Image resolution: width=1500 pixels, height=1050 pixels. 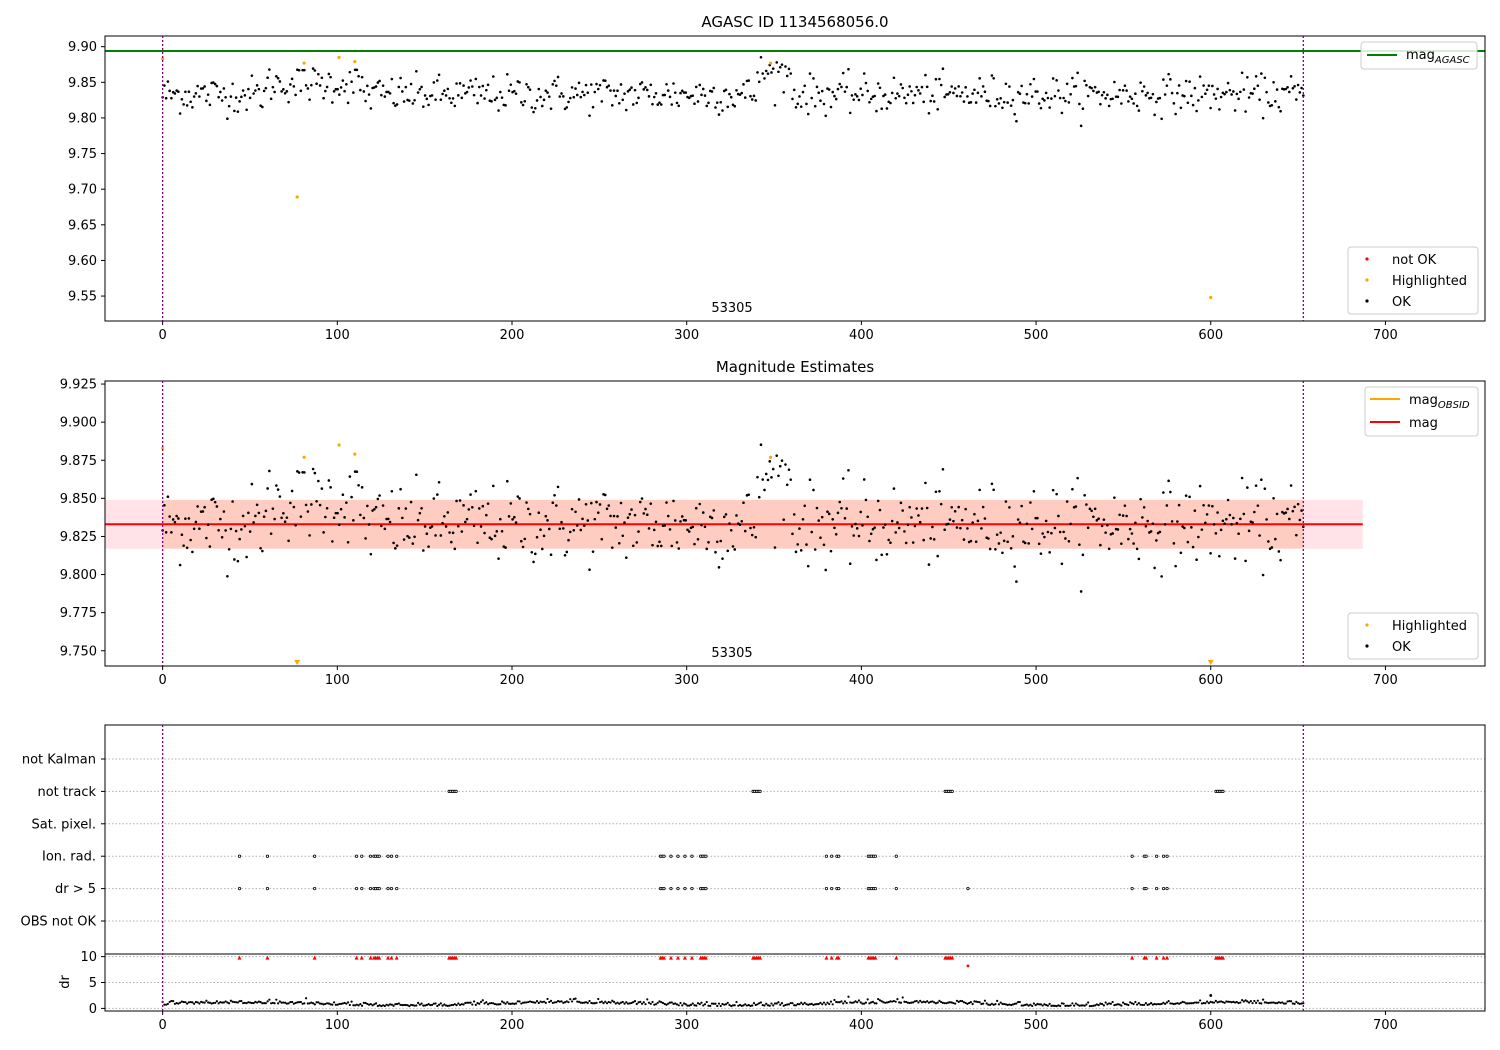 I want to click on p2-ytick-label: 9.850, so click(x=78, y=499).